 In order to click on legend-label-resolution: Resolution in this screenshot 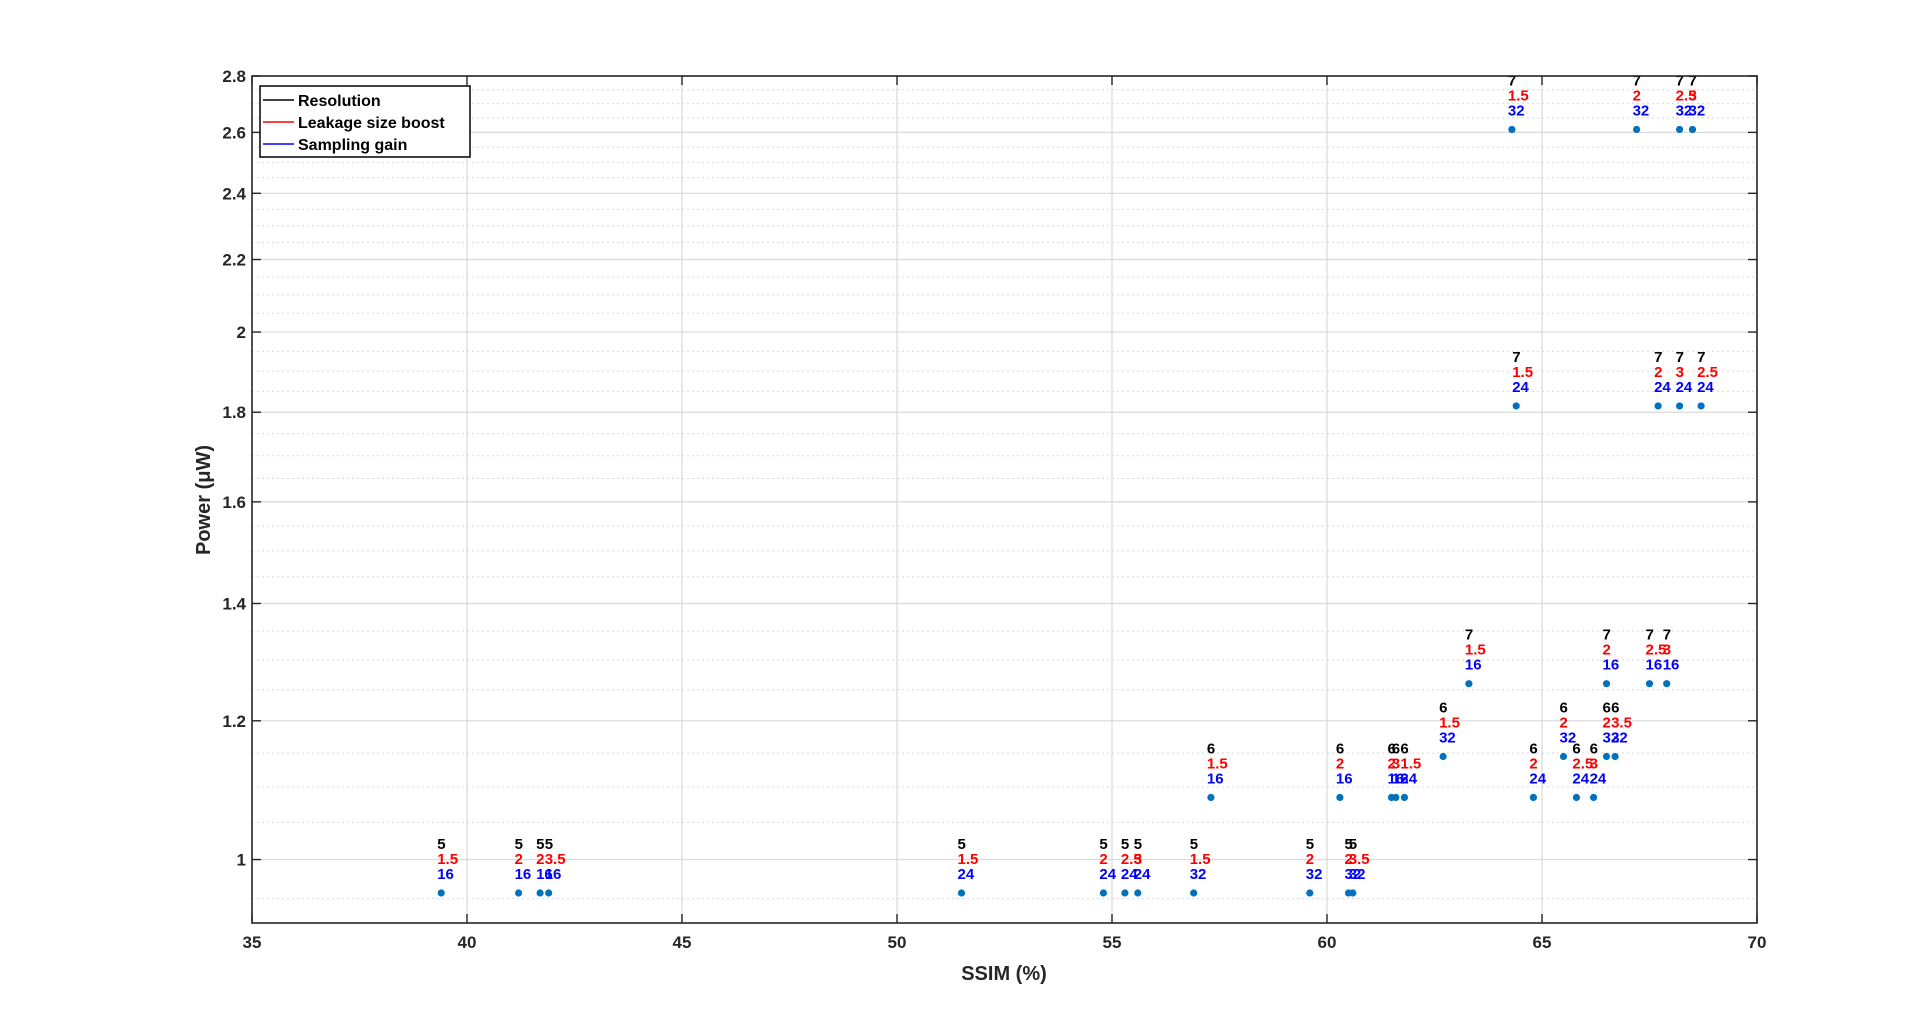, I will do `click(339, 101)`.